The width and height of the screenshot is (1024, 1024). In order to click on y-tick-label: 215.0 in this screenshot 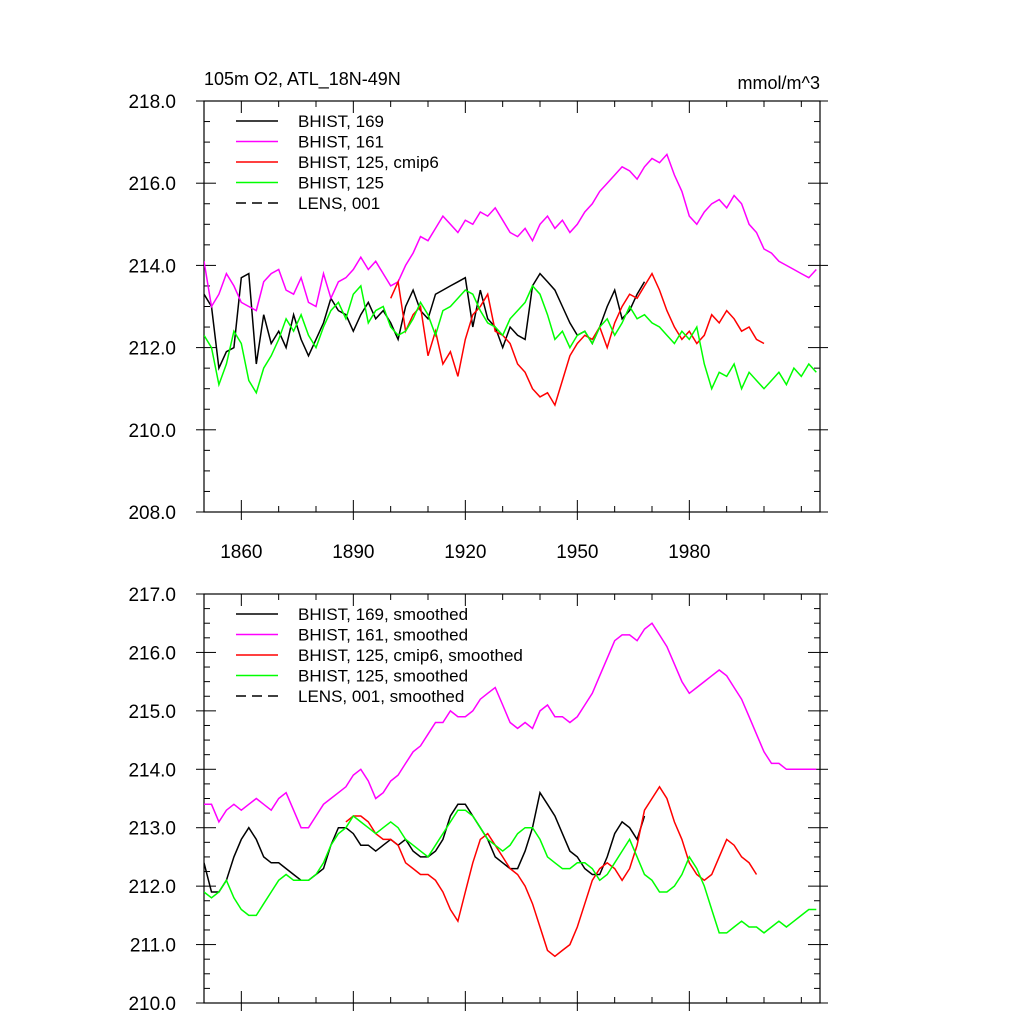, I will do `click(152, 712)`.